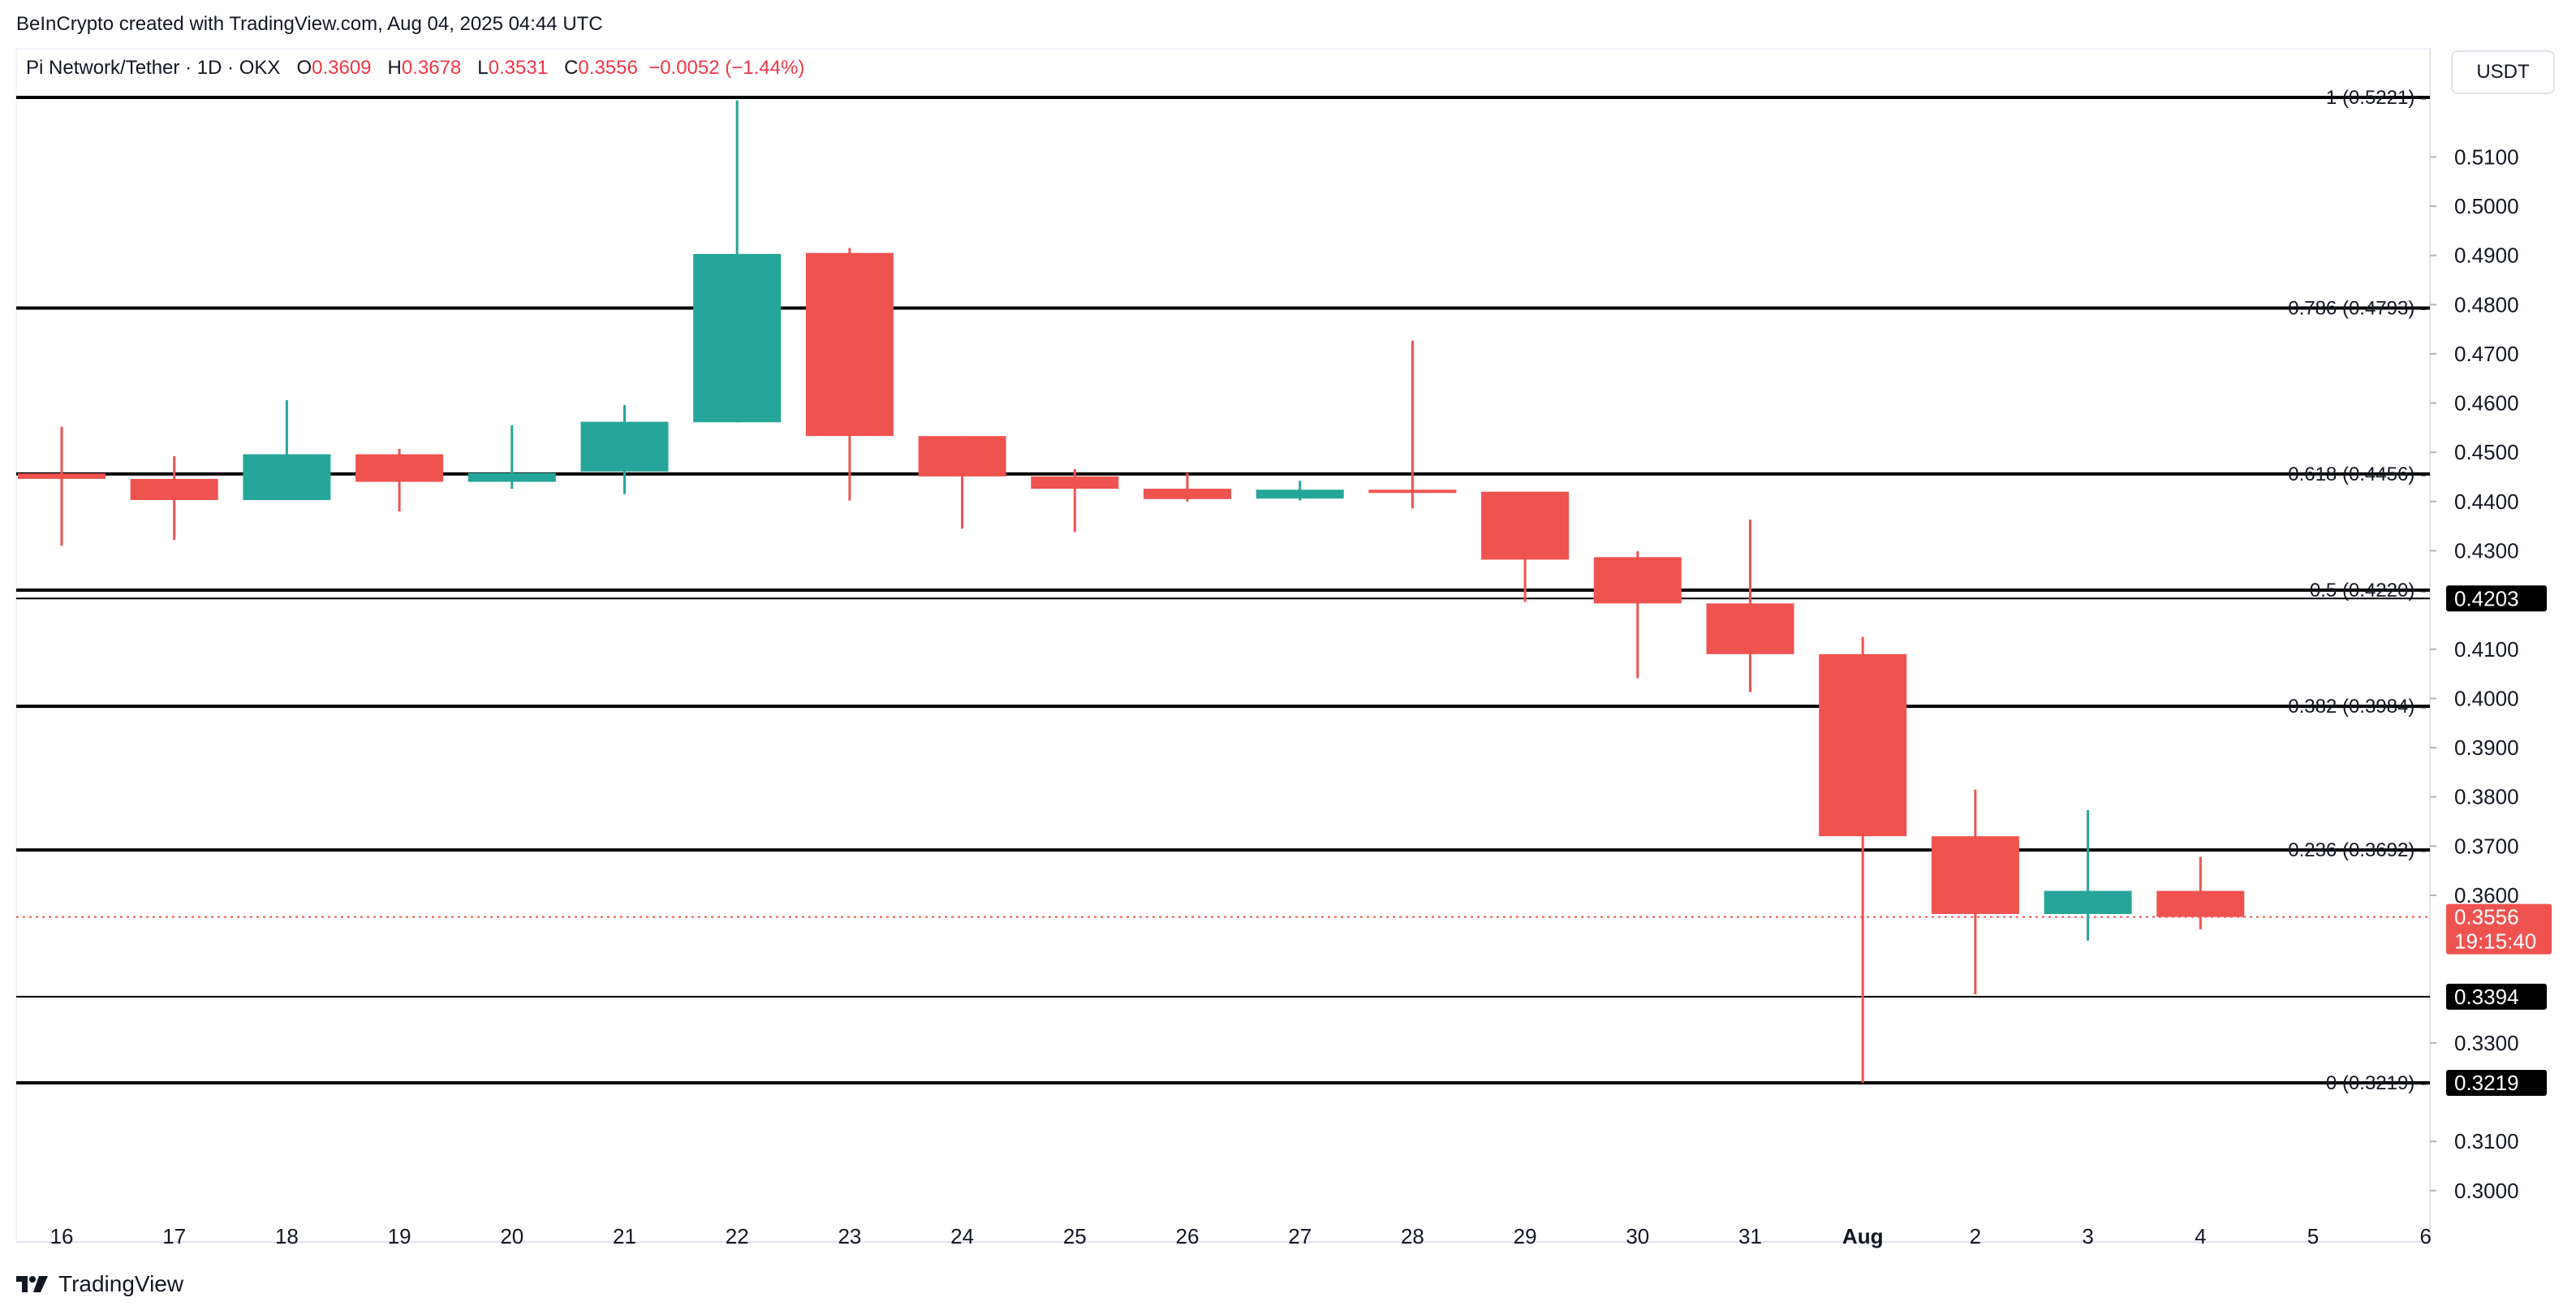  Describe the element at coordinates (121, 1284) in the screenshot. I see `brand-name: TradingView` at that location.